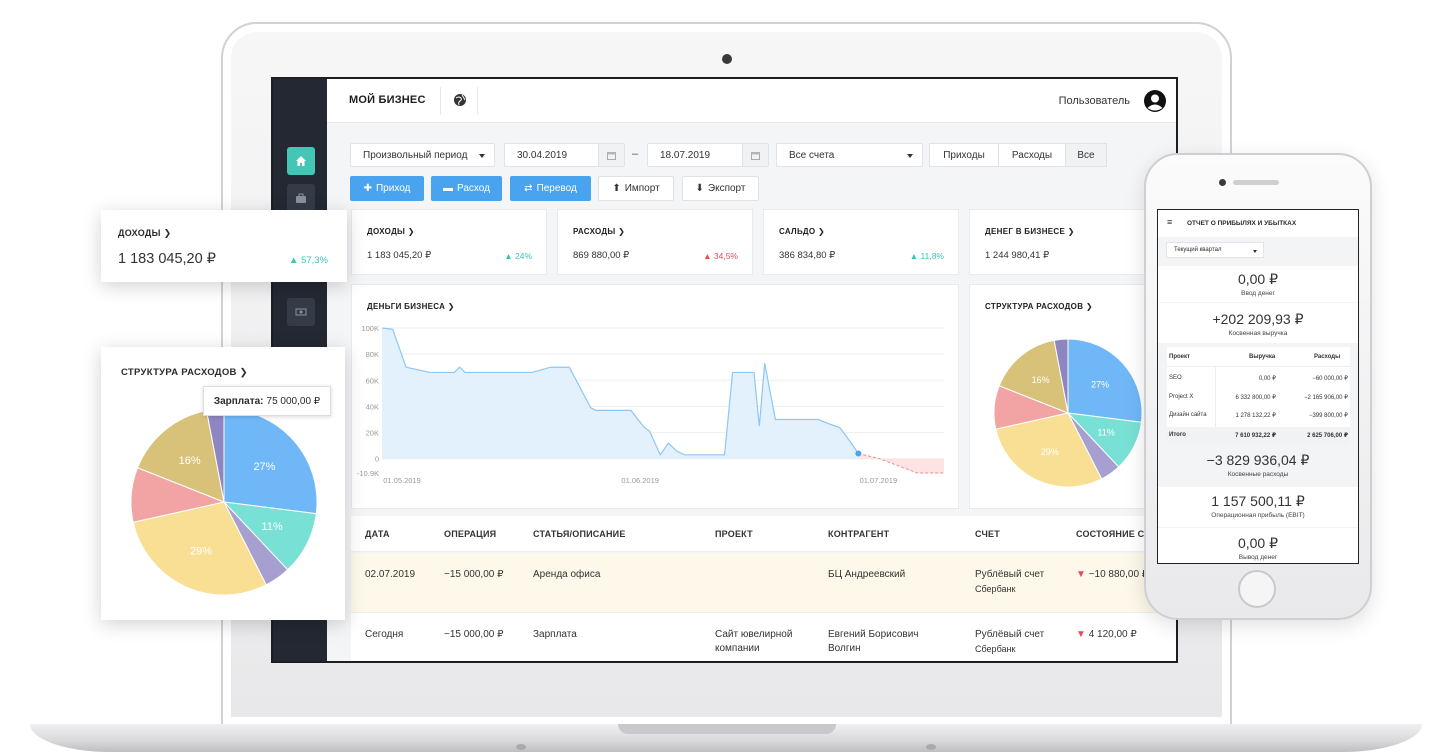  What do you see at coordinates (1106, 634) in the screenshot?
I see `row-balance: ▼ 4 120,00 ₽` at bounding box center [1106, 634].